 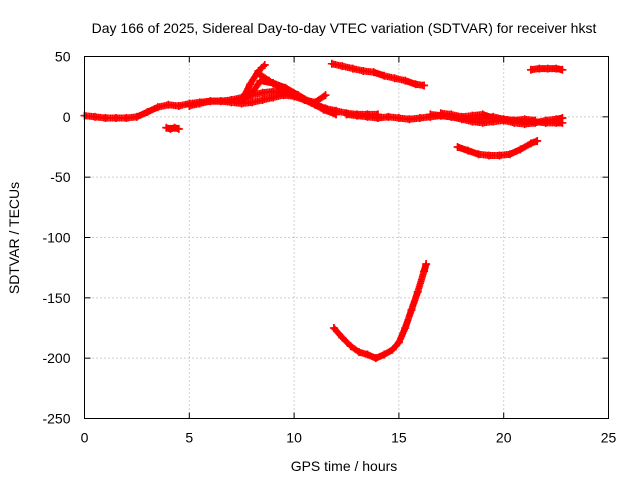 What do you see at coordinates (56, 298) in the screenshot?
I see `y-tick-label: -150` at bounding box center [56, 298].